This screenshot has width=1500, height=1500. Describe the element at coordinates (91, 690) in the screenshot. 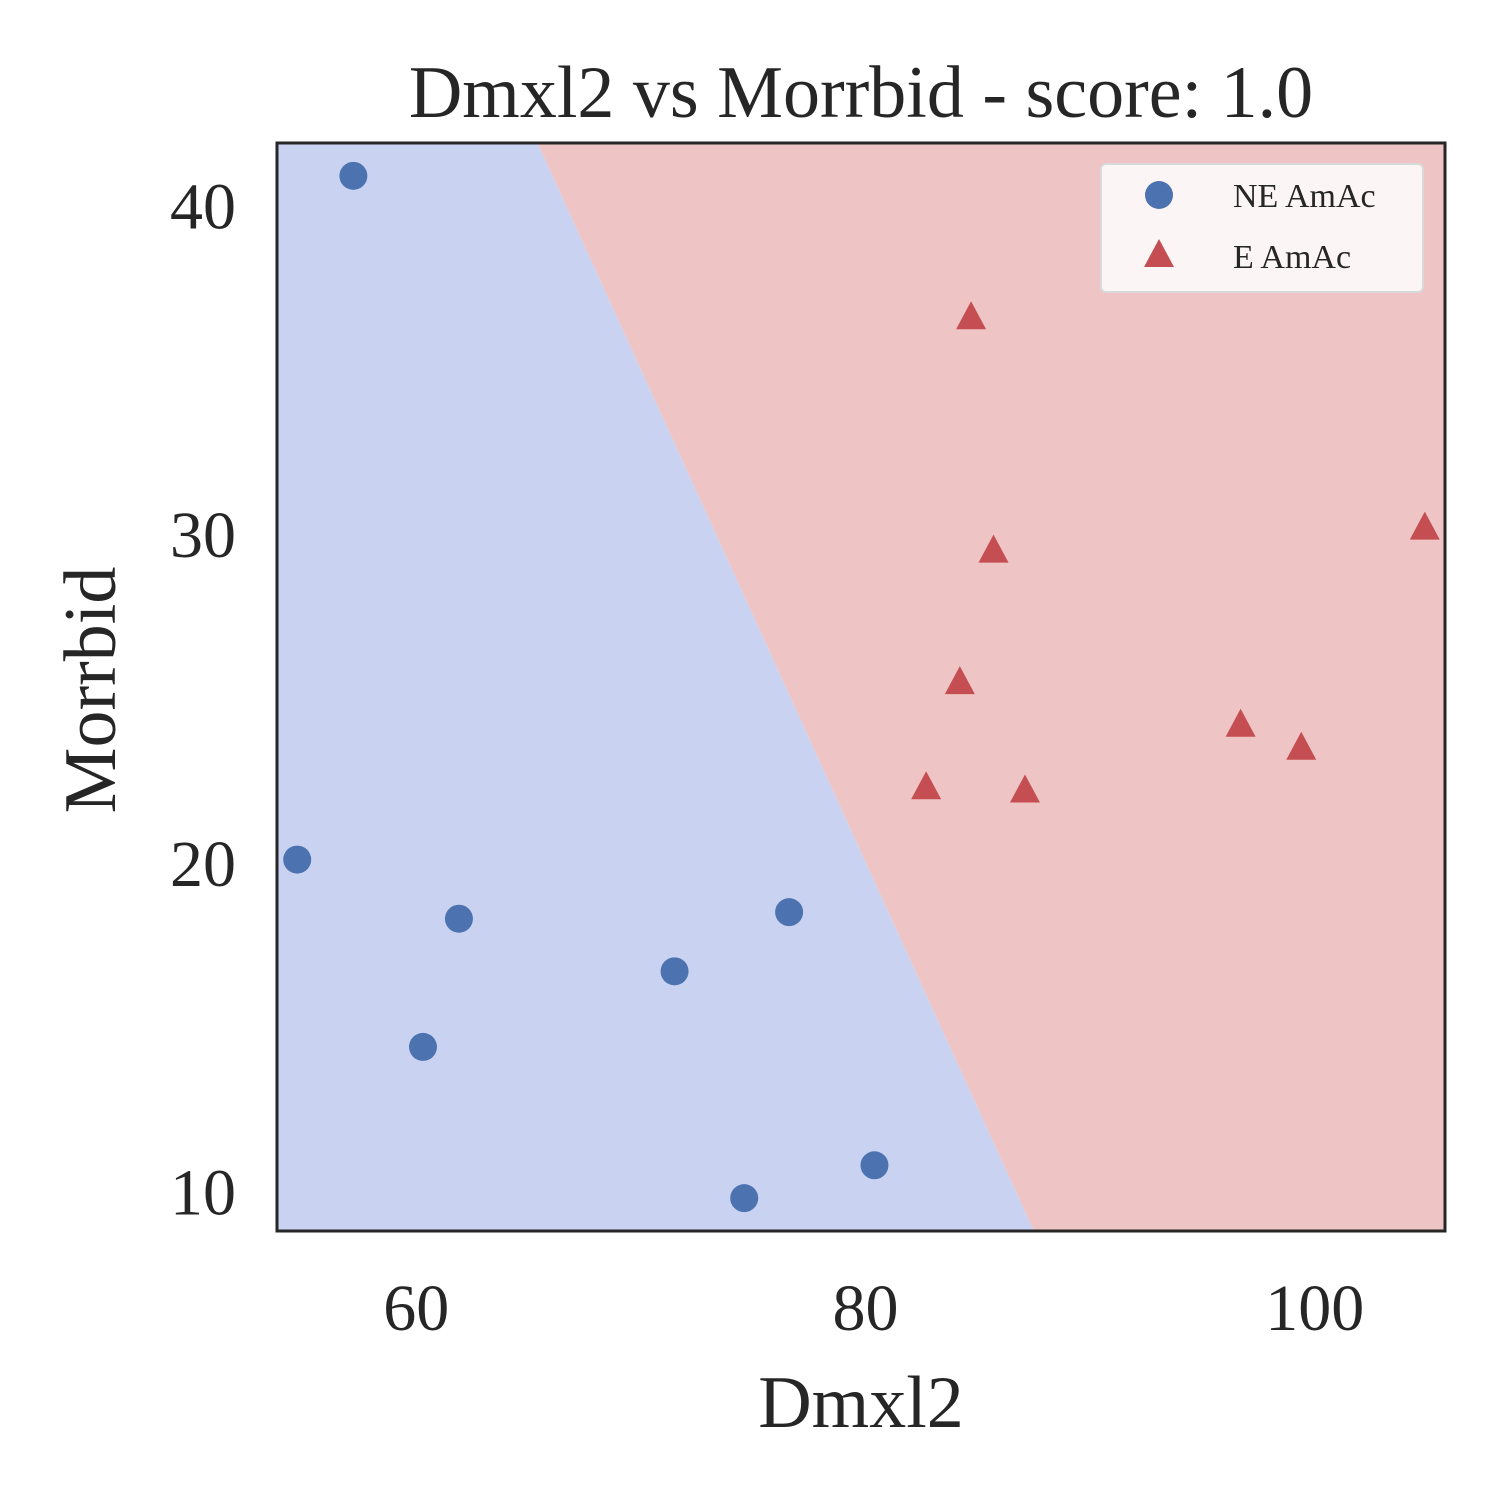

I see `y-axis-label: Morrbid` at that location.